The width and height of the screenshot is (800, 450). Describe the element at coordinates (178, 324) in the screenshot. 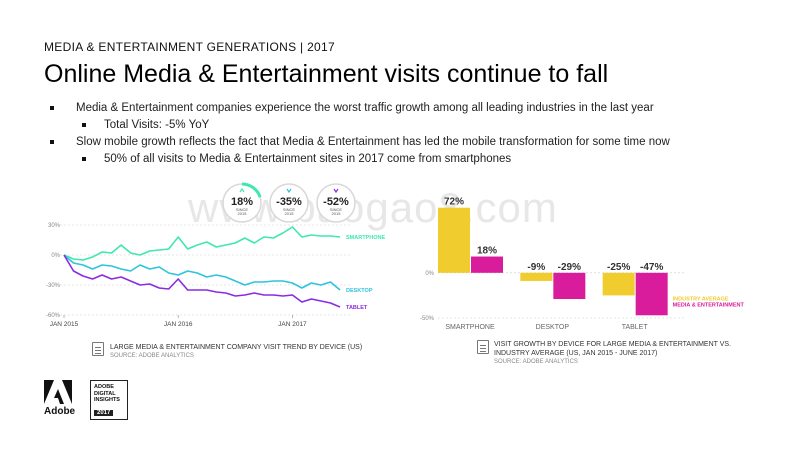

I see `x-tick-label: JAN 2016` at that location.